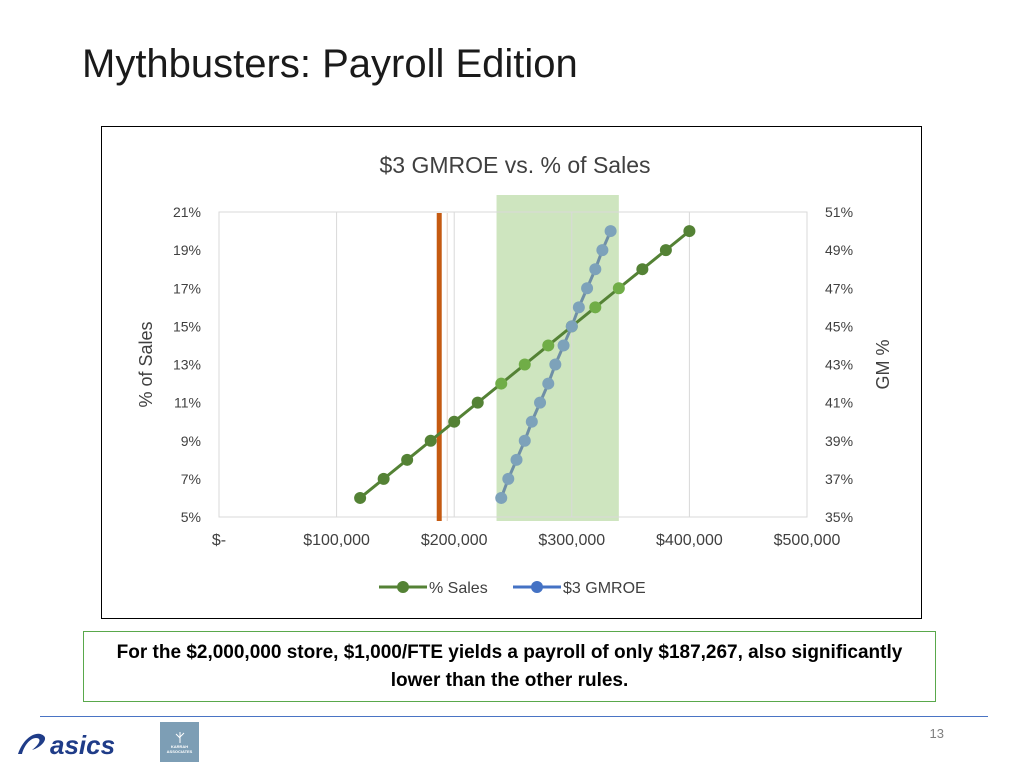 This screenshot has height=768, width=1024. Describe the element at coordinates (458, 588) in the screenshot. I see `legend-label-sales: % Sales` at that location.